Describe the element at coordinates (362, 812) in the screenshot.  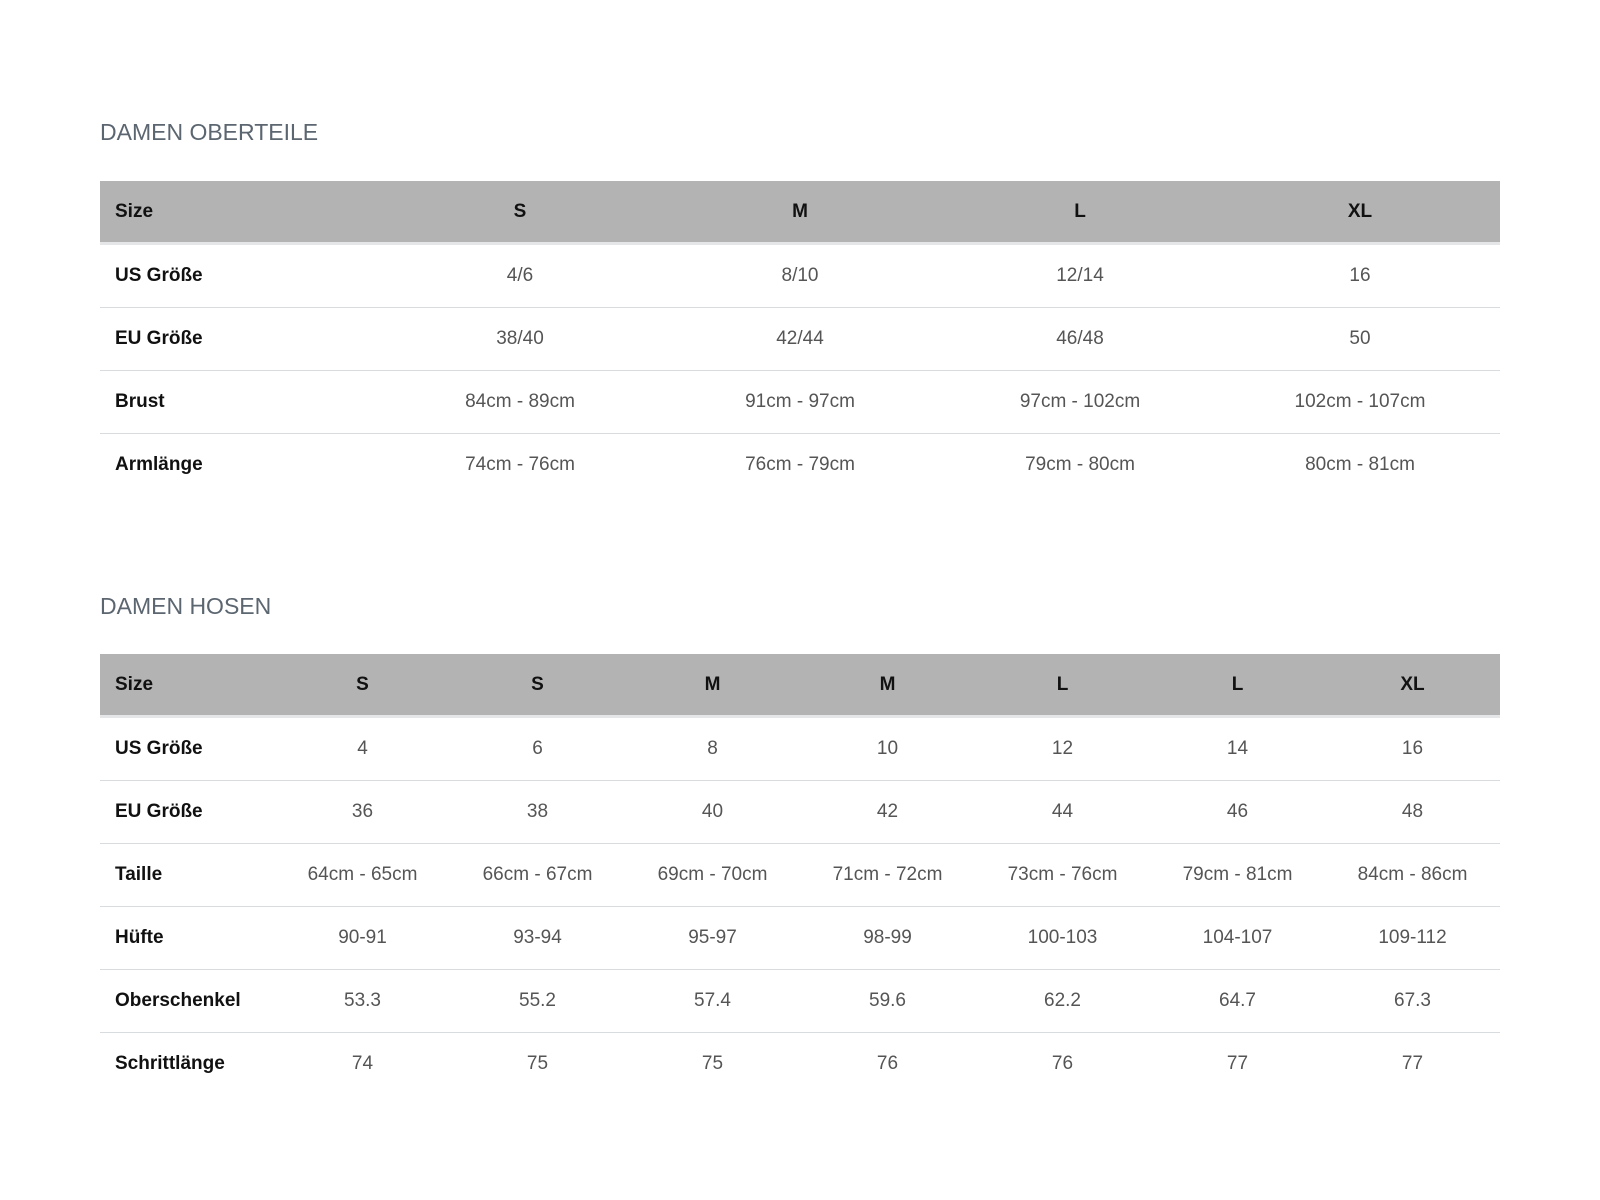
I see `table-cell: 36` at that location.